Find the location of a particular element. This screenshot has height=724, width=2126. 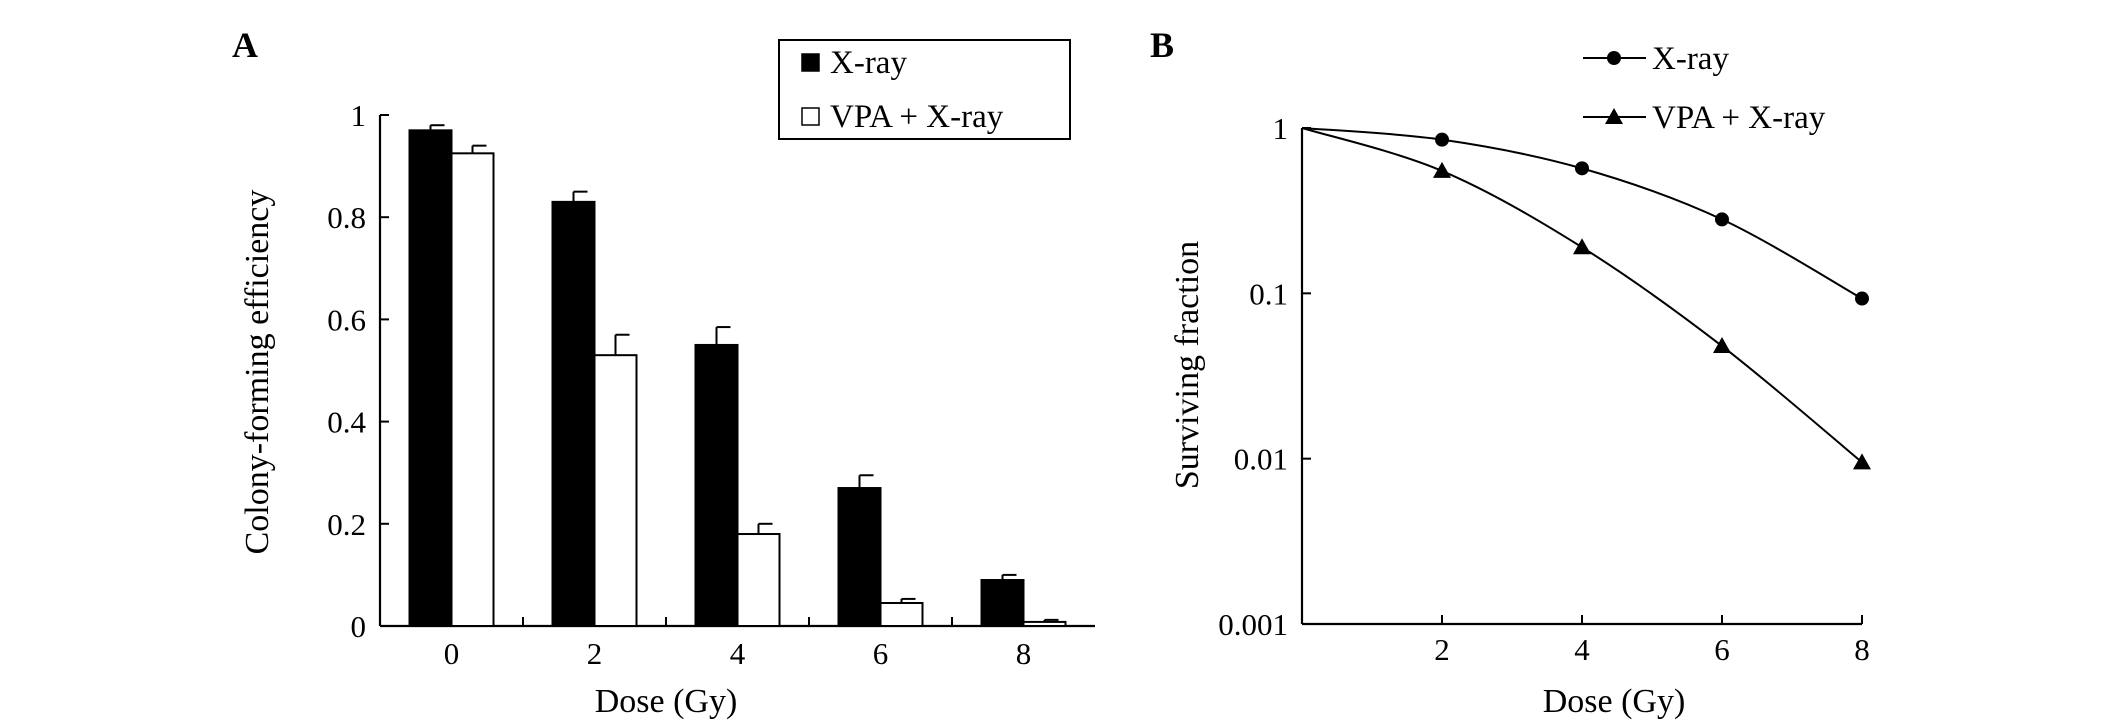

y-tick-label: 0.001 is located at coordinates (1253, 624).